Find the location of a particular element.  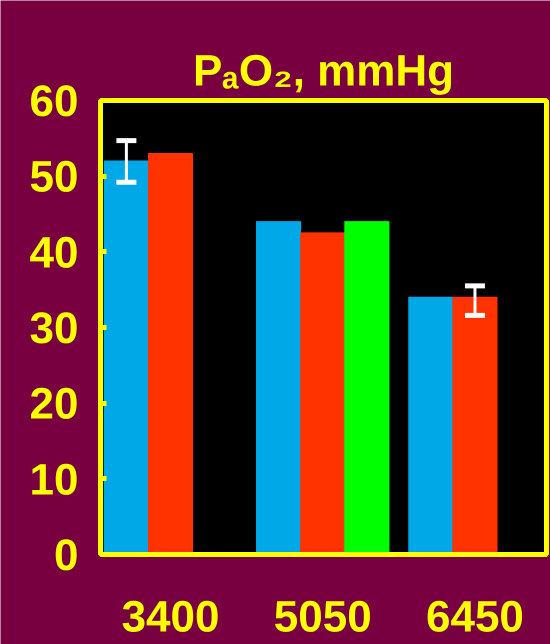

y-tick-label: 30 is located at coordinates (54, 328).